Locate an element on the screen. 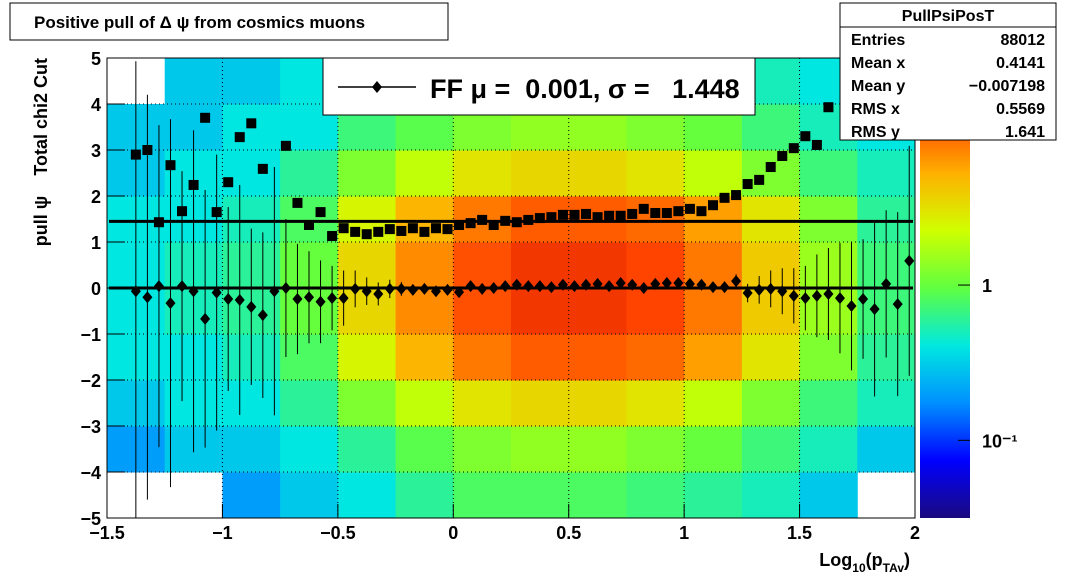  stats-value: 1.641 is located at coordinates (1025, 132).